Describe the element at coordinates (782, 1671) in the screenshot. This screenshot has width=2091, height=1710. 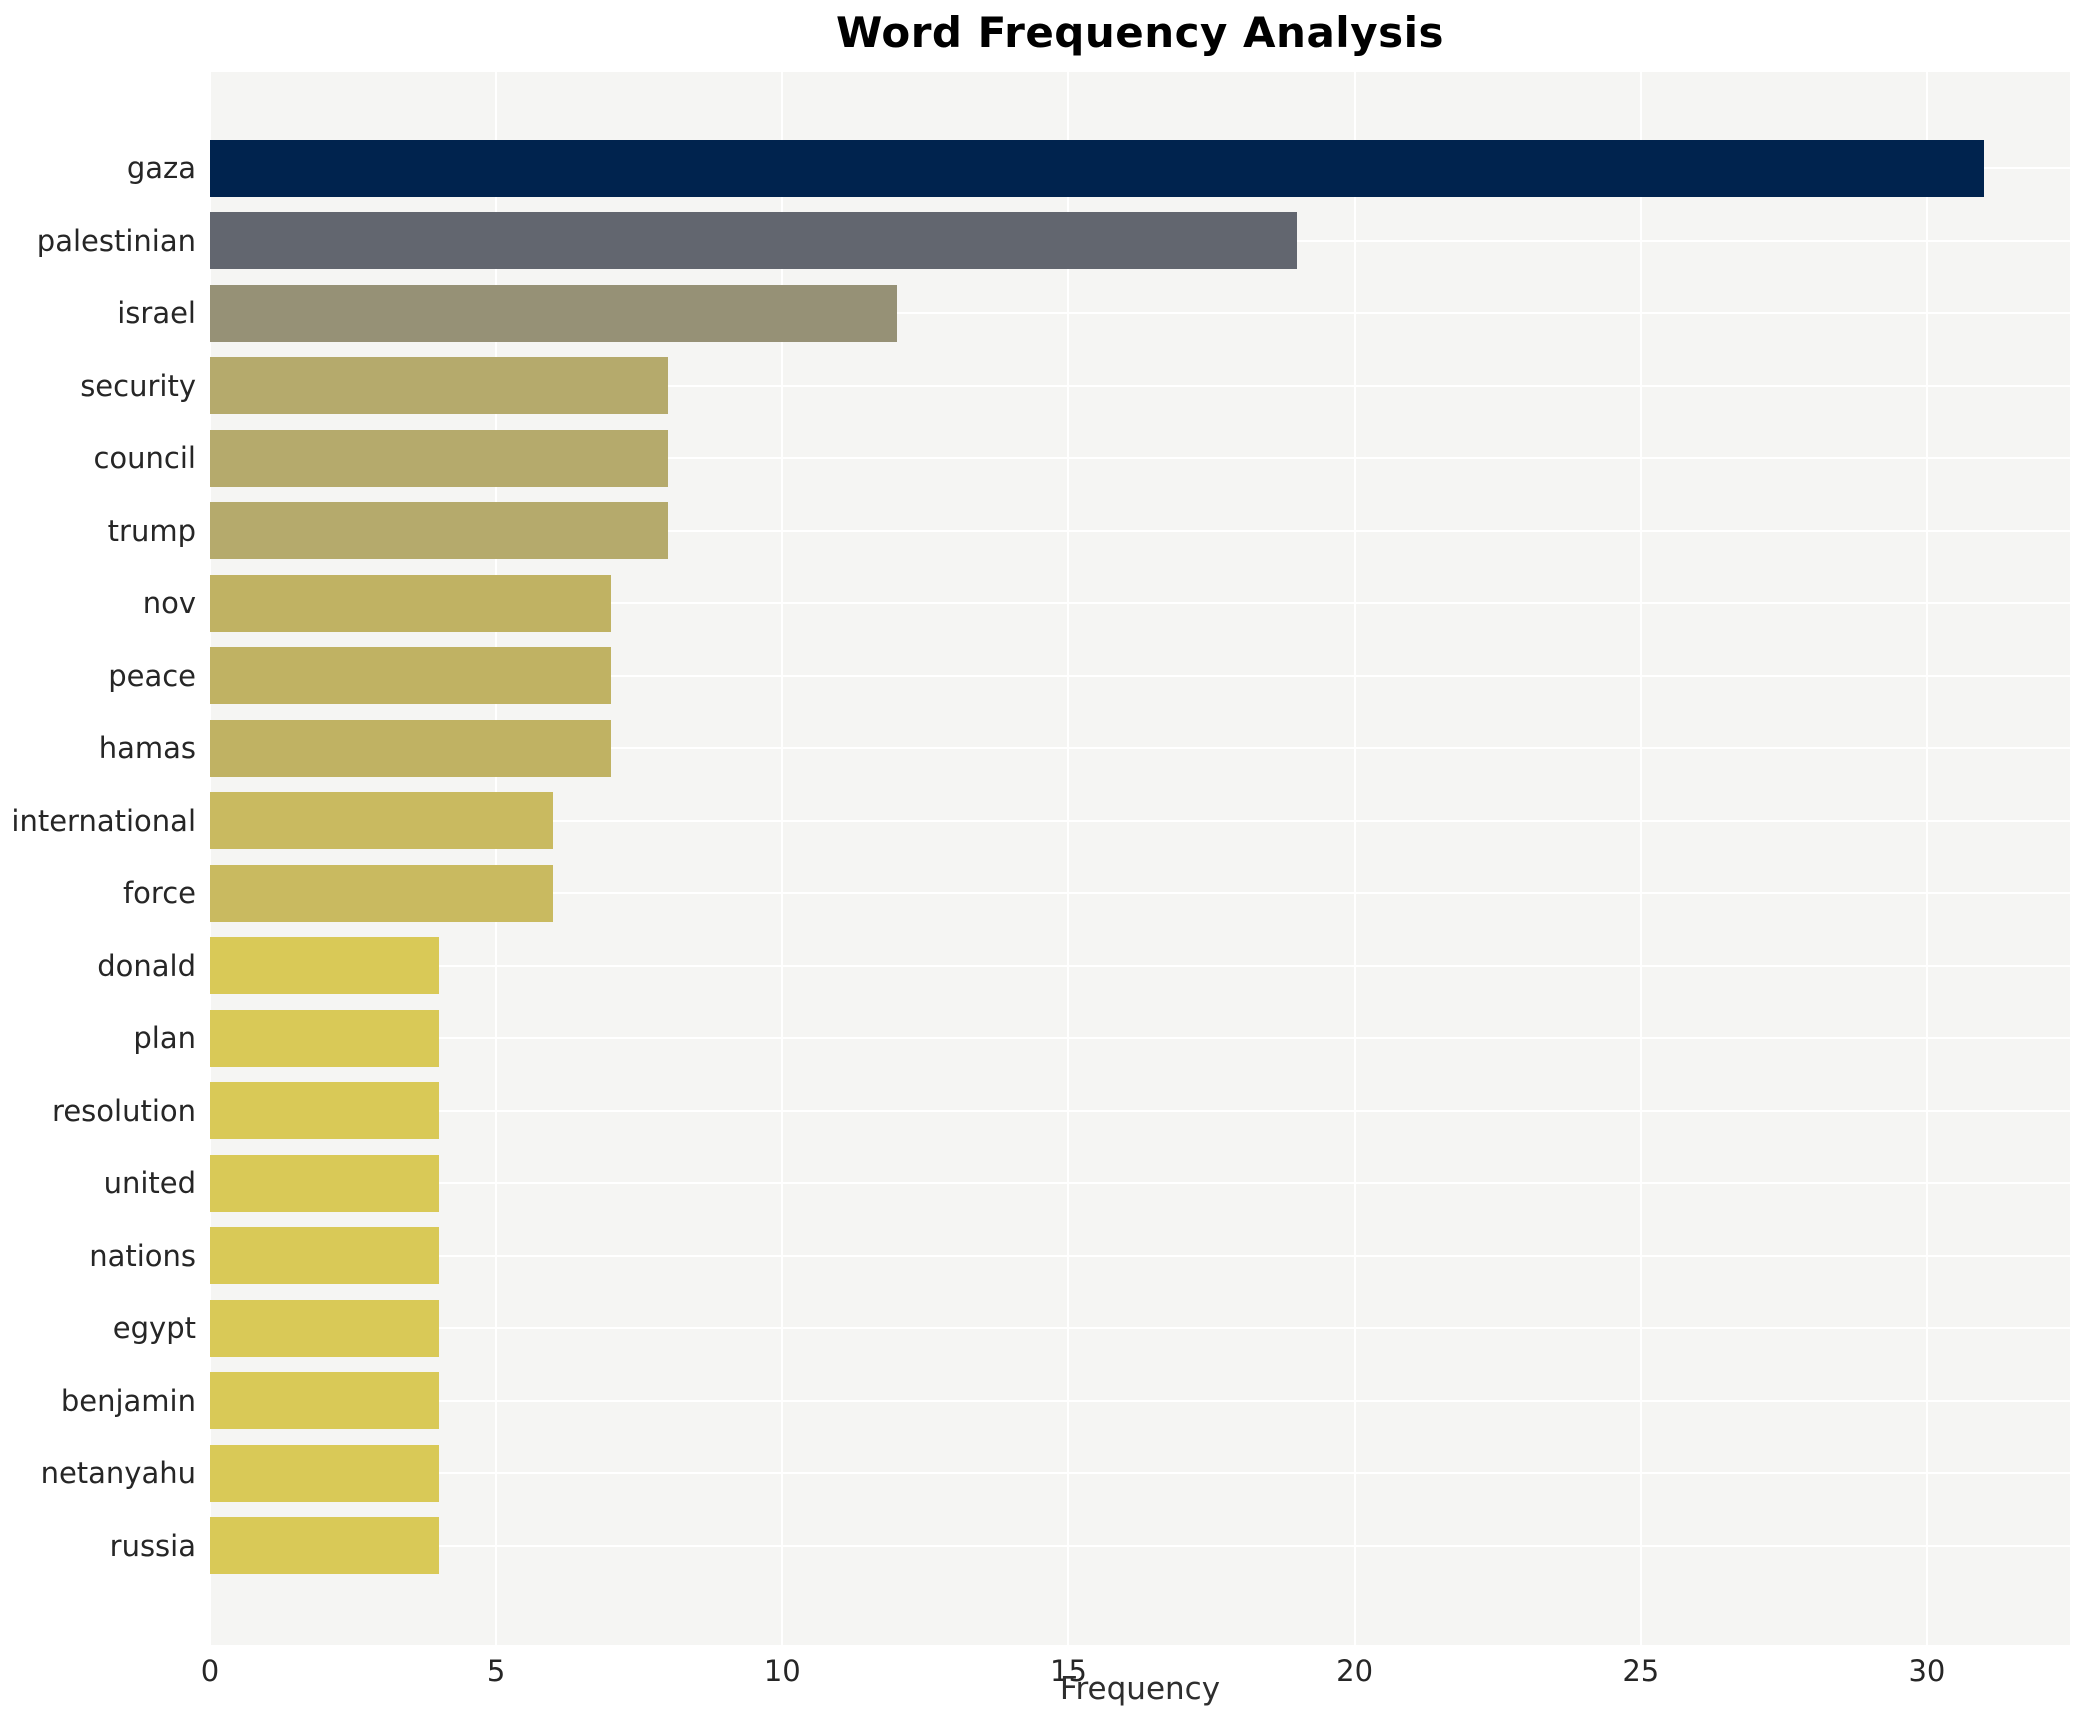
I see `x-tick-label-10: 10` at that location.